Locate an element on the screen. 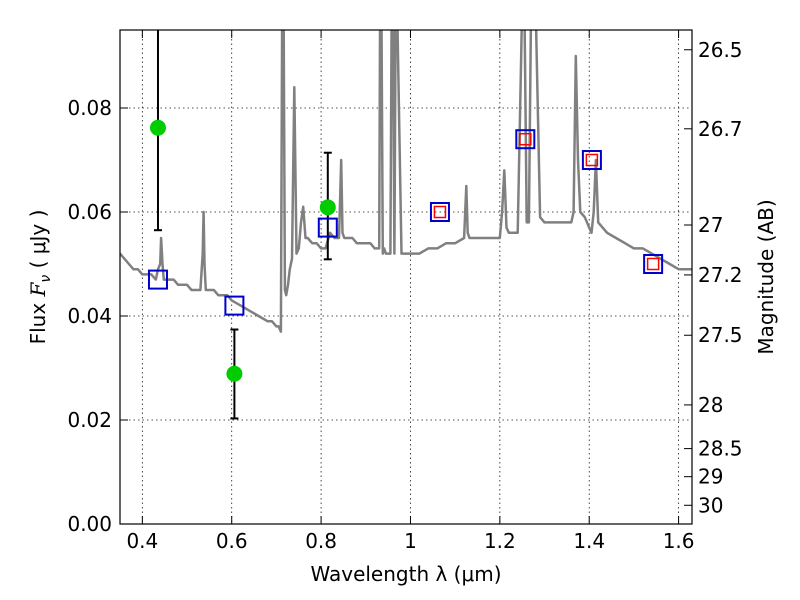 The image size is (800, 600). y-axis-label: Flux Fν ( μJy ) is located at coordinates (40, 277).